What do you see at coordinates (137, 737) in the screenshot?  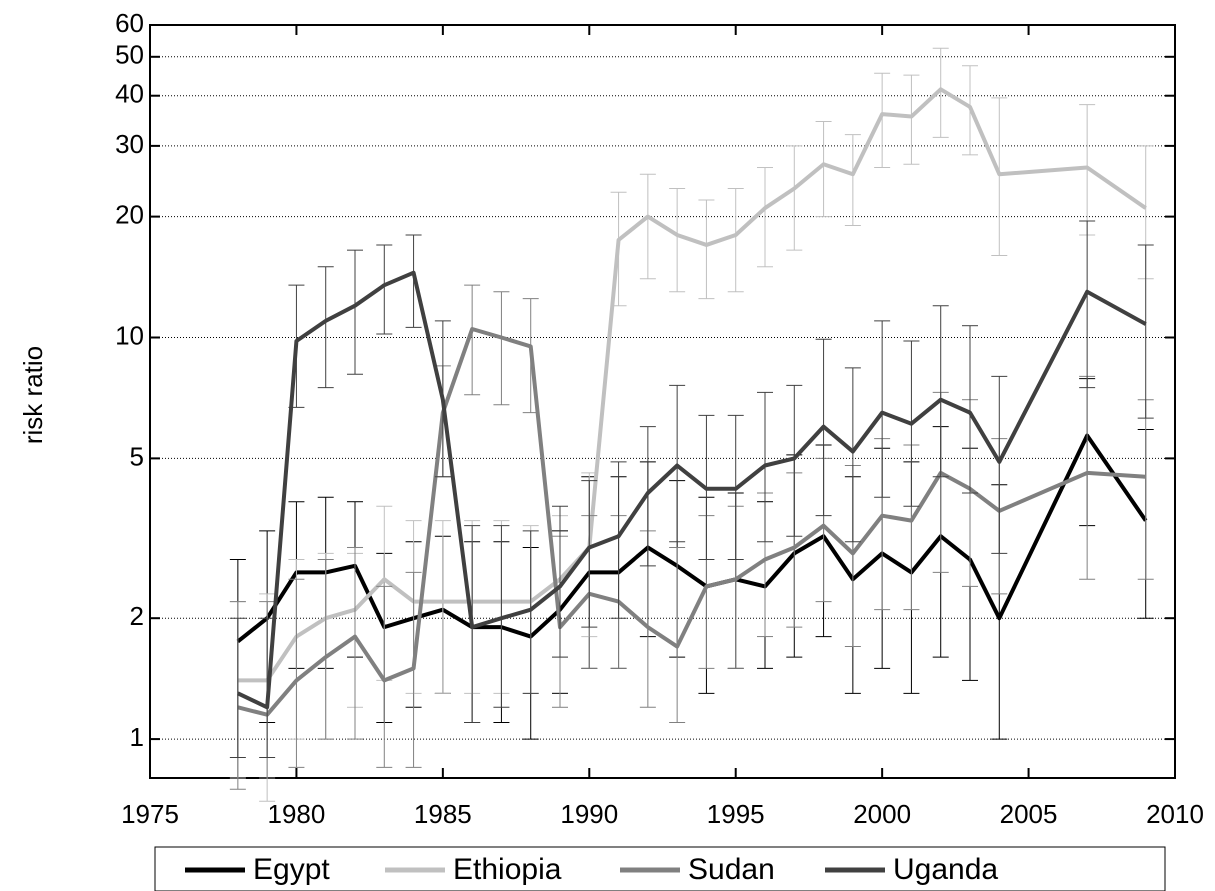 I see `y-tick-label: 1` at bounding box center [137, 737].